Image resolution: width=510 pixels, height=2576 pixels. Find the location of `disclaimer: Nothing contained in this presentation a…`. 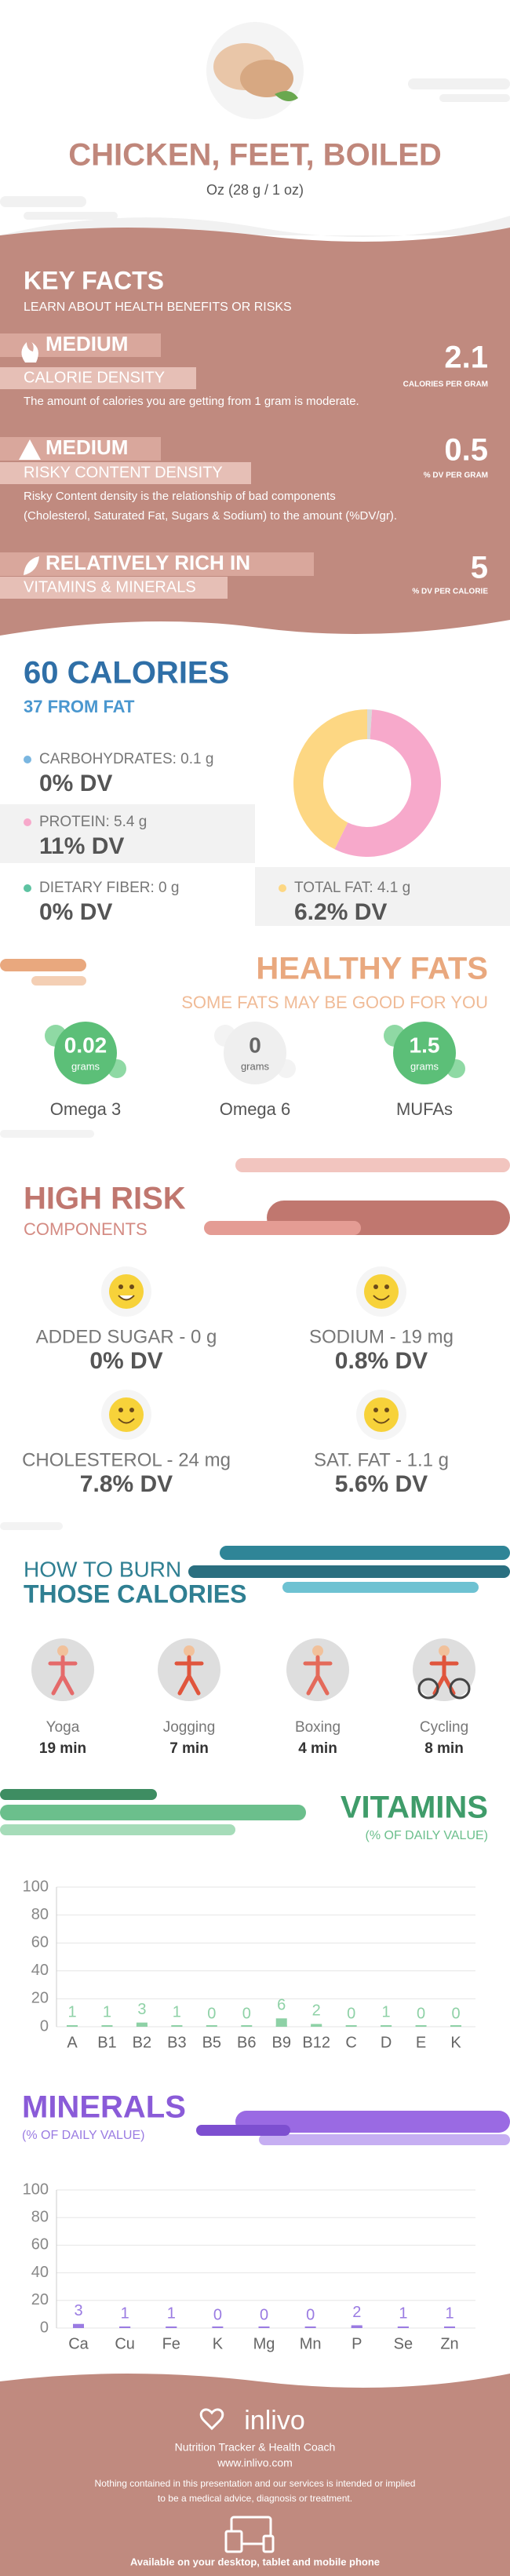

disclaimer: Nothing contained in this presentation a… is located at coordinates (255, 2483).